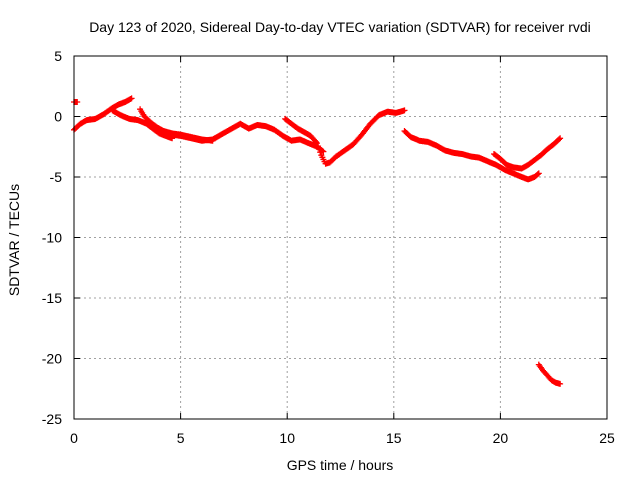 The height and width of the screenshot is (485, 640). What do you see at coordinates (74, 438) in the screenshot?
I see `x-tick-label: 0` at bounding box center [74, 438].